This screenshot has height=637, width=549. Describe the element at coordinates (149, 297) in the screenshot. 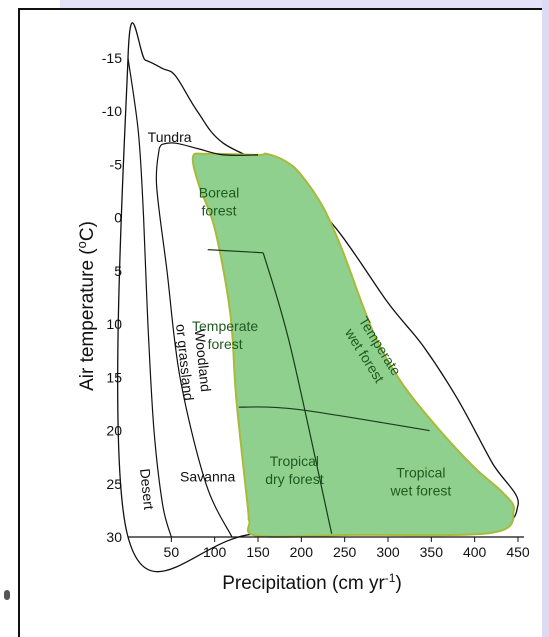

I see `desert-boundary-line` at that location.